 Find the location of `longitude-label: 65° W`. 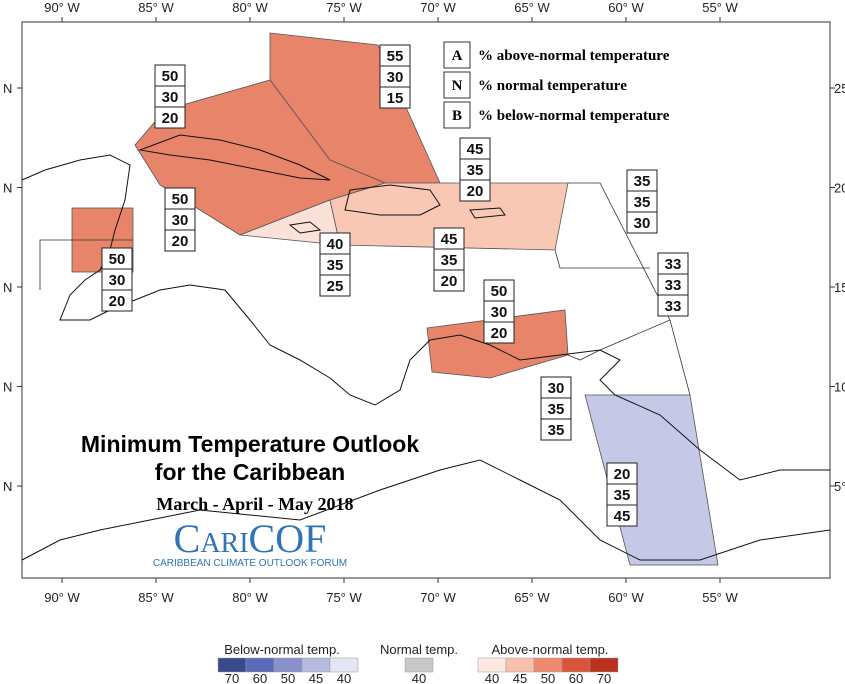

longitude-label: 65° W is located at coordinates (532, 597).